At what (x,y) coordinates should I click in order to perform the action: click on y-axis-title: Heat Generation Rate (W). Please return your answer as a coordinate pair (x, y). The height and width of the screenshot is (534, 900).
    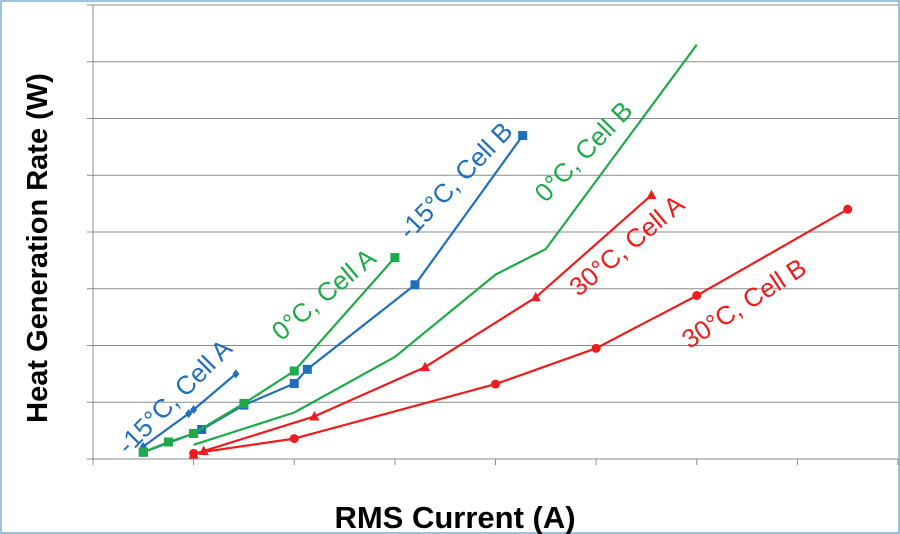
    Looking at the image, I should click on (38, 248).